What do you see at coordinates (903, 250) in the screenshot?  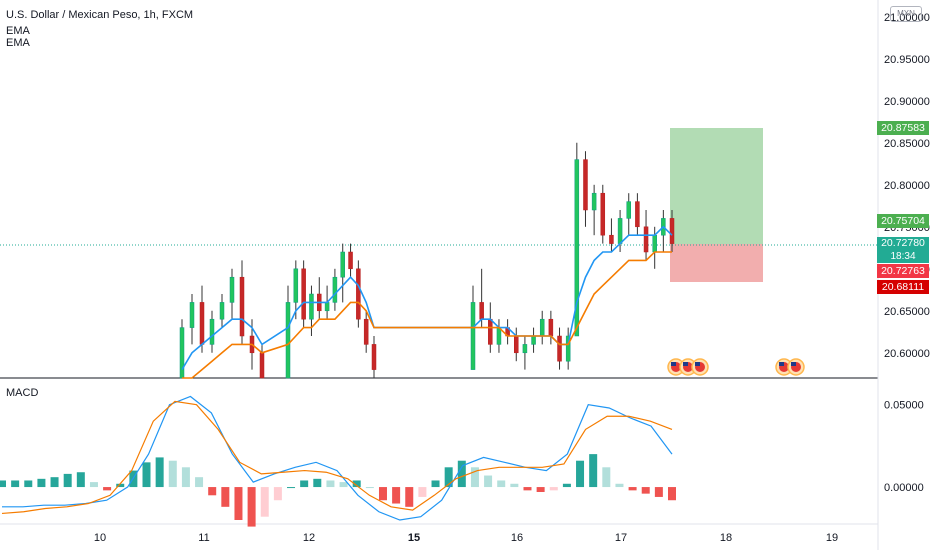 I see `current-price-tag: 20.72780 18:34` at bounding box center [903, 250].